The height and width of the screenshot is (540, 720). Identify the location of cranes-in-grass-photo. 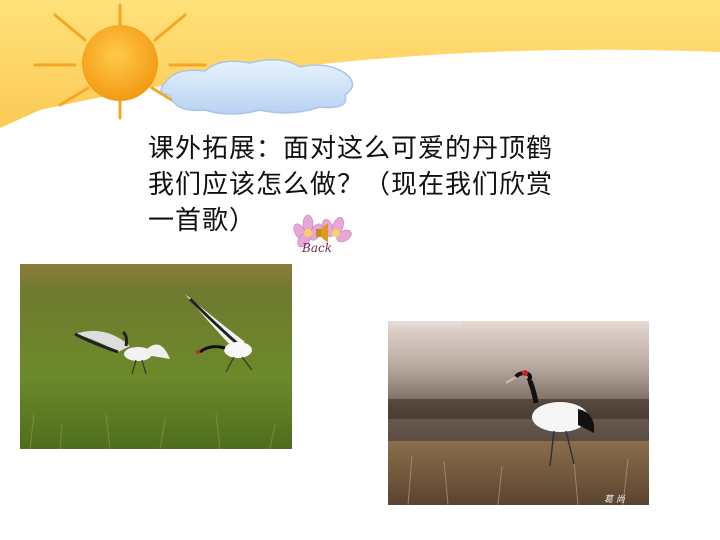
(156, 356).